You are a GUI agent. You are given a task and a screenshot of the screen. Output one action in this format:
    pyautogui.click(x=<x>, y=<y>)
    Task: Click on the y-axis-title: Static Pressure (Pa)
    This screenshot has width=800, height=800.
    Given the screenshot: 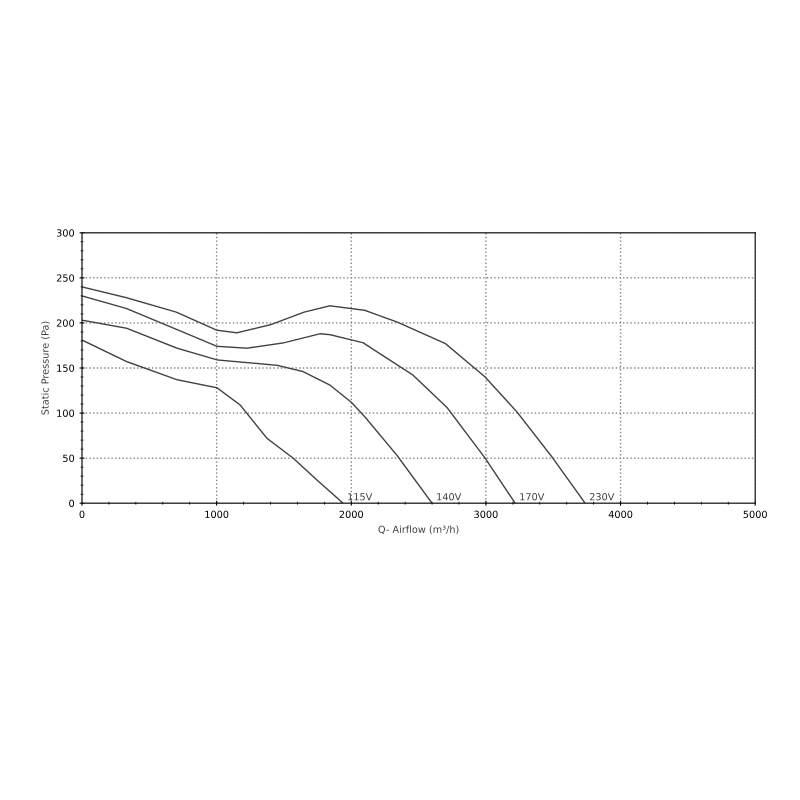 What is the action you would take?
    pyautogui.click(x=45, y=368)
    